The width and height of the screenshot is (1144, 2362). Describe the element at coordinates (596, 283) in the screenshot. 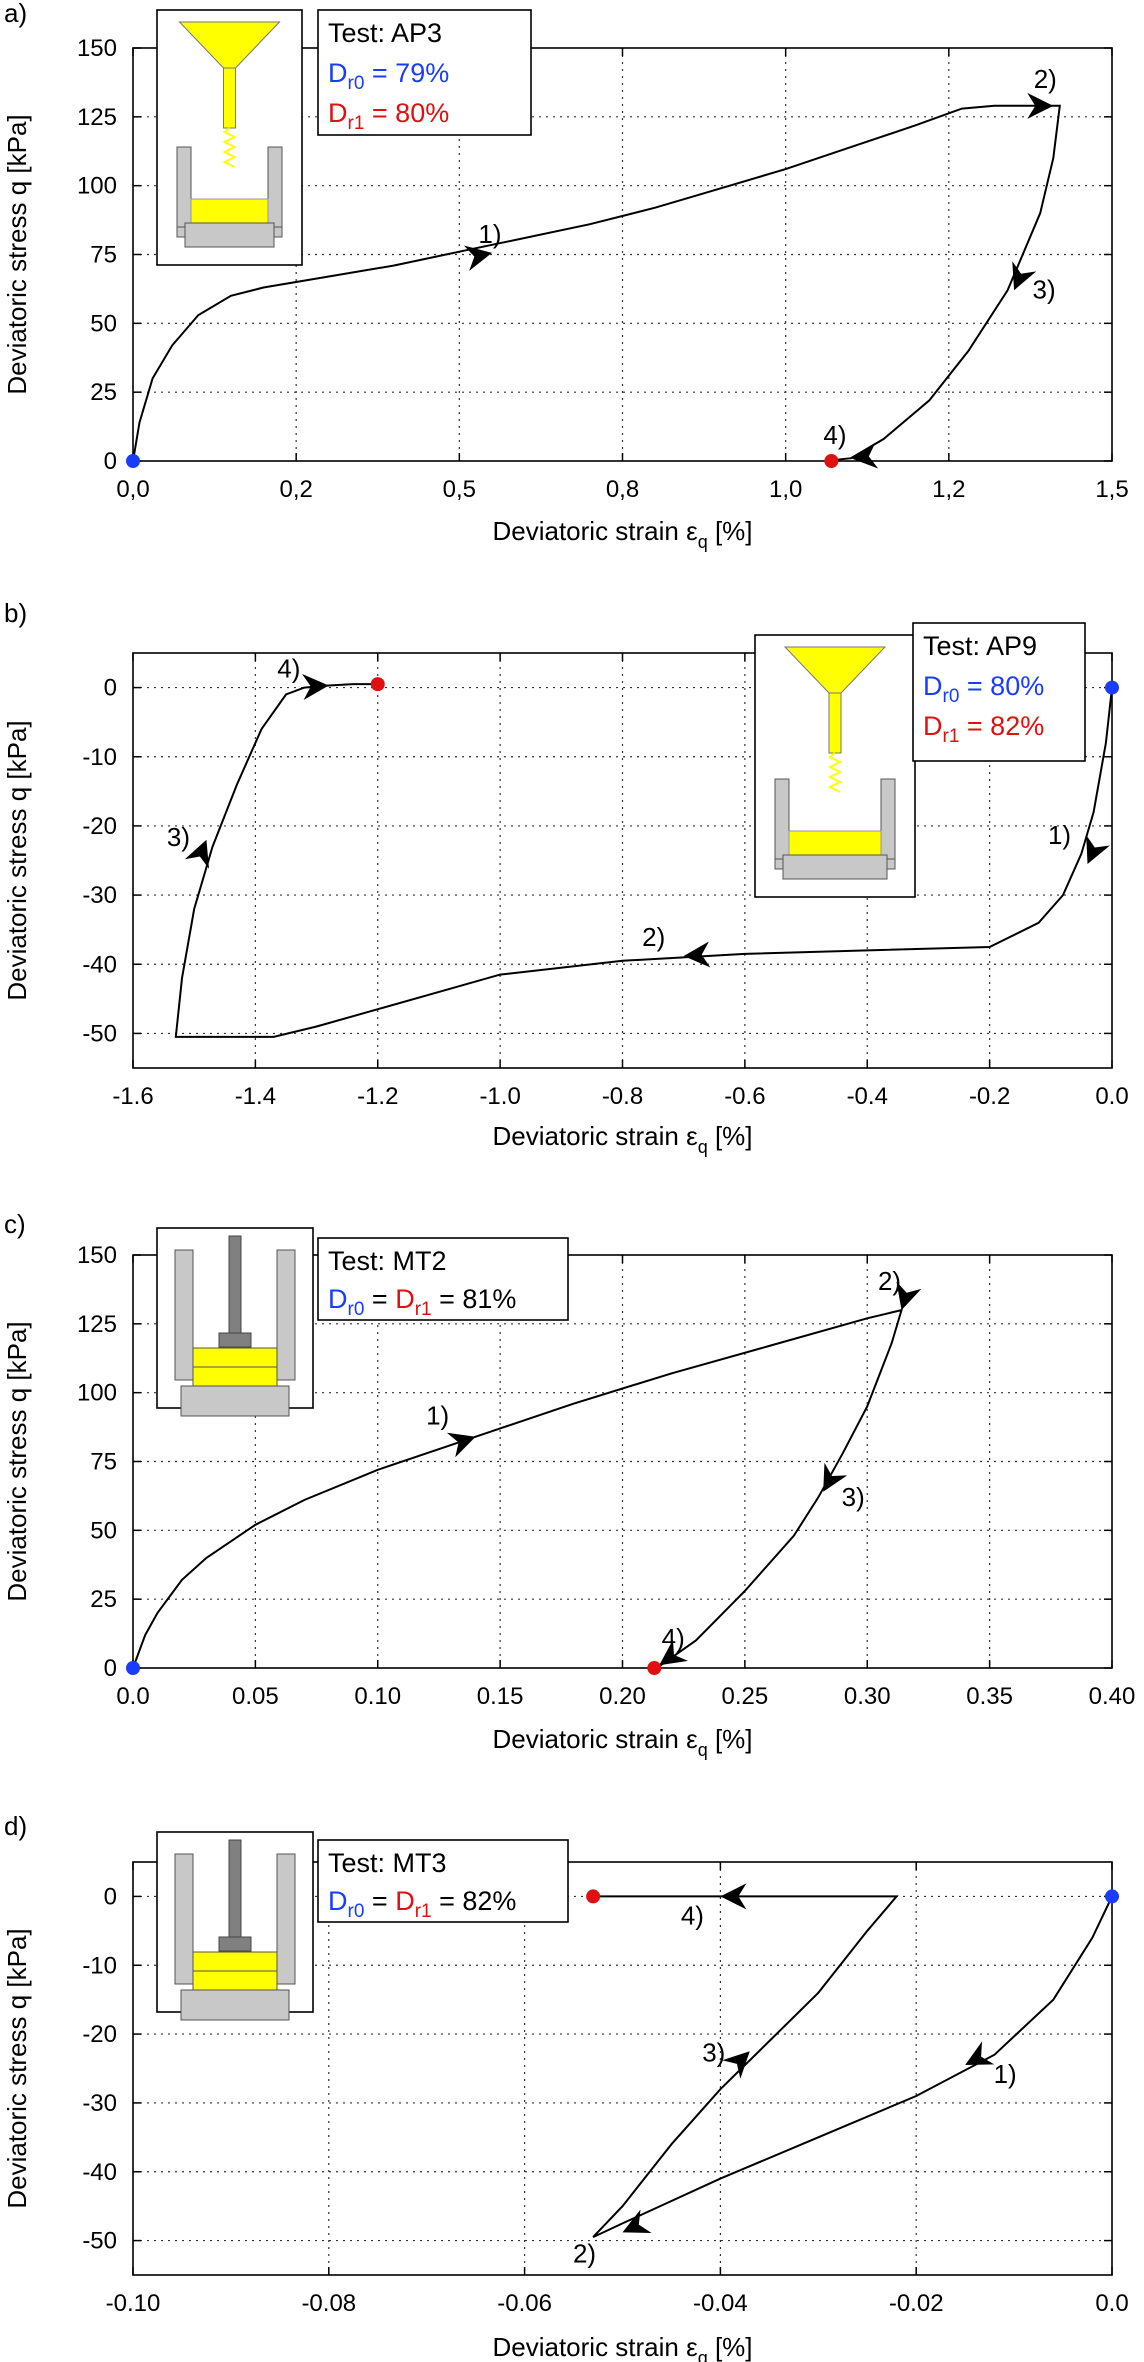

I see `series-line-AP3` at that location.